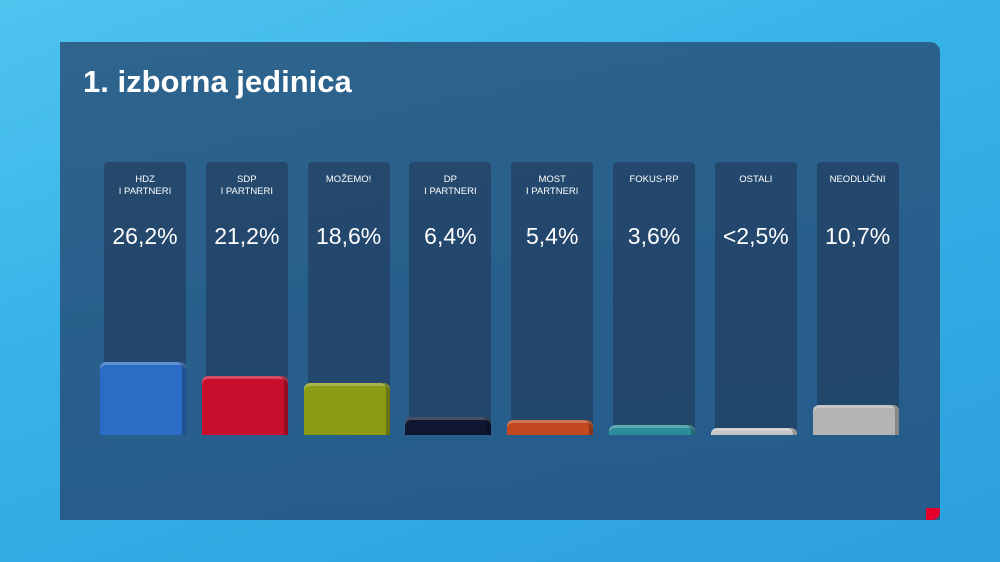 This screenshot has width=1000, height=562. Describe the element at coordinates (450, 236) in the screenshot. I see `value-label: 6,4%` at that location.